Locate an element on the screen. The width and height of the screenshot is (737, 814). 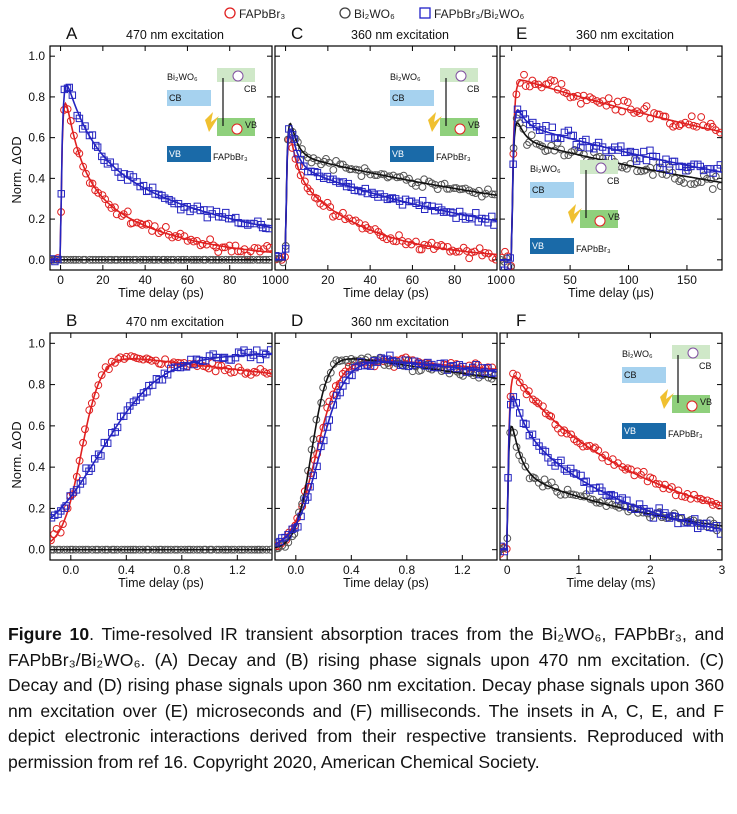
legend-marker-fapbbr3 is located at coordinates (230, 13).